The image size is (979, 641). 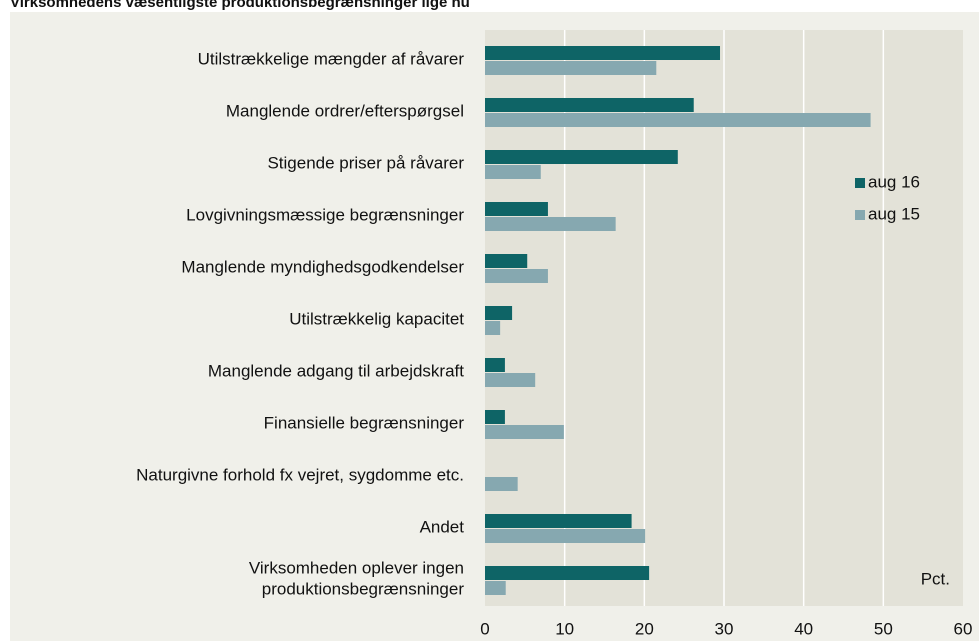 I want to click on y-tick-label: Andet, so click(x=442, y=526).